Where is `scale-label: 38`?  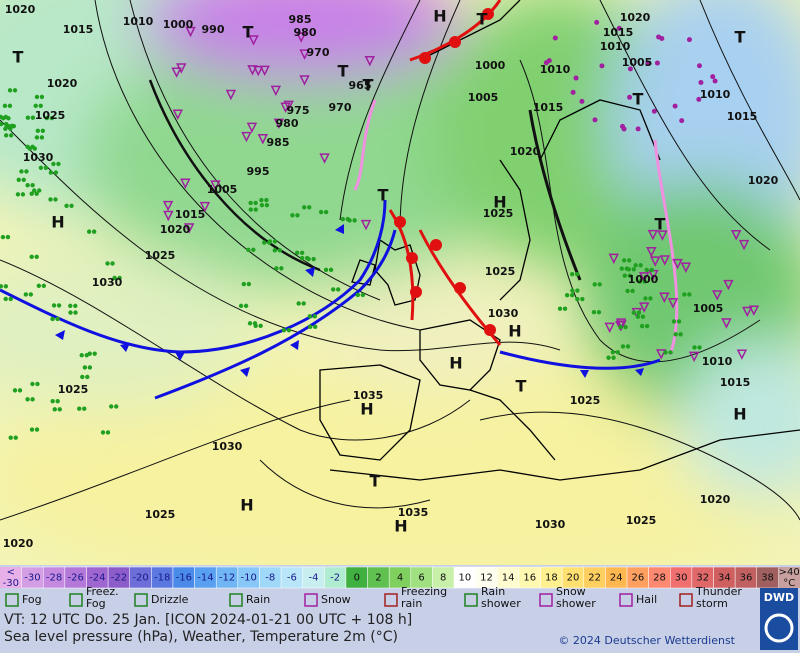
scale-label: 38 is located at coordinates (767, 578).